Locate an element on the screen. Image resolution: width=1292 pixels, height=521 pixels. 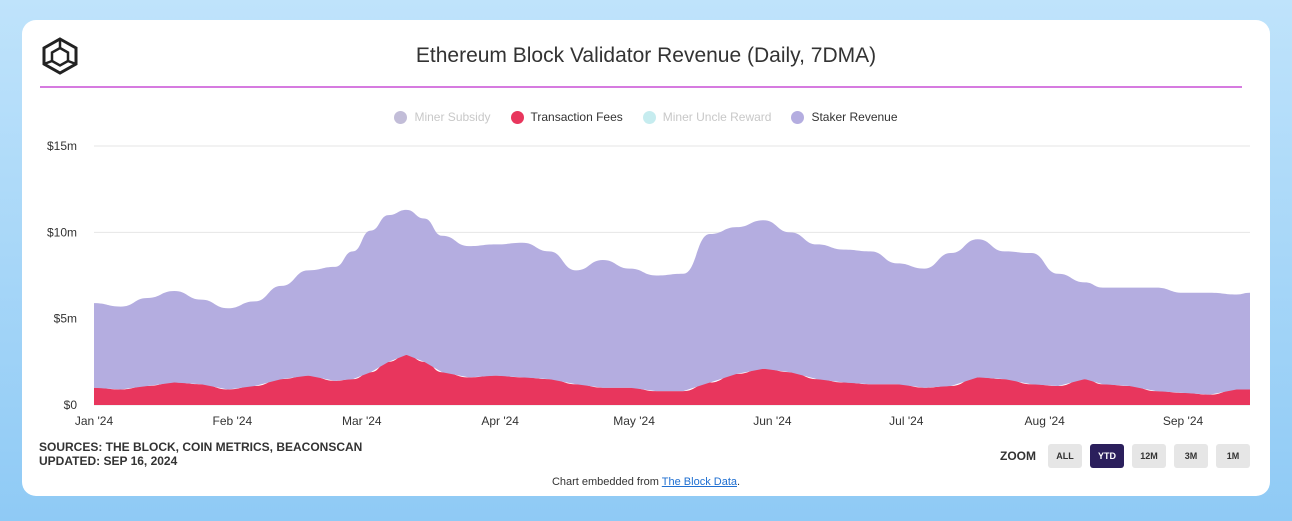
x-tick-label: Apr '24 is located at coordinates (500, 421).